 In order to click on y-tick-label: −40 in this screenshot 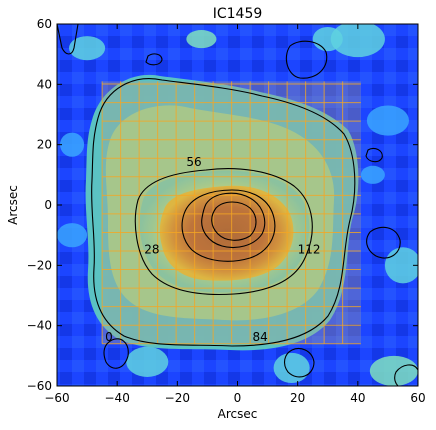, I will do `click(39, 326)`.